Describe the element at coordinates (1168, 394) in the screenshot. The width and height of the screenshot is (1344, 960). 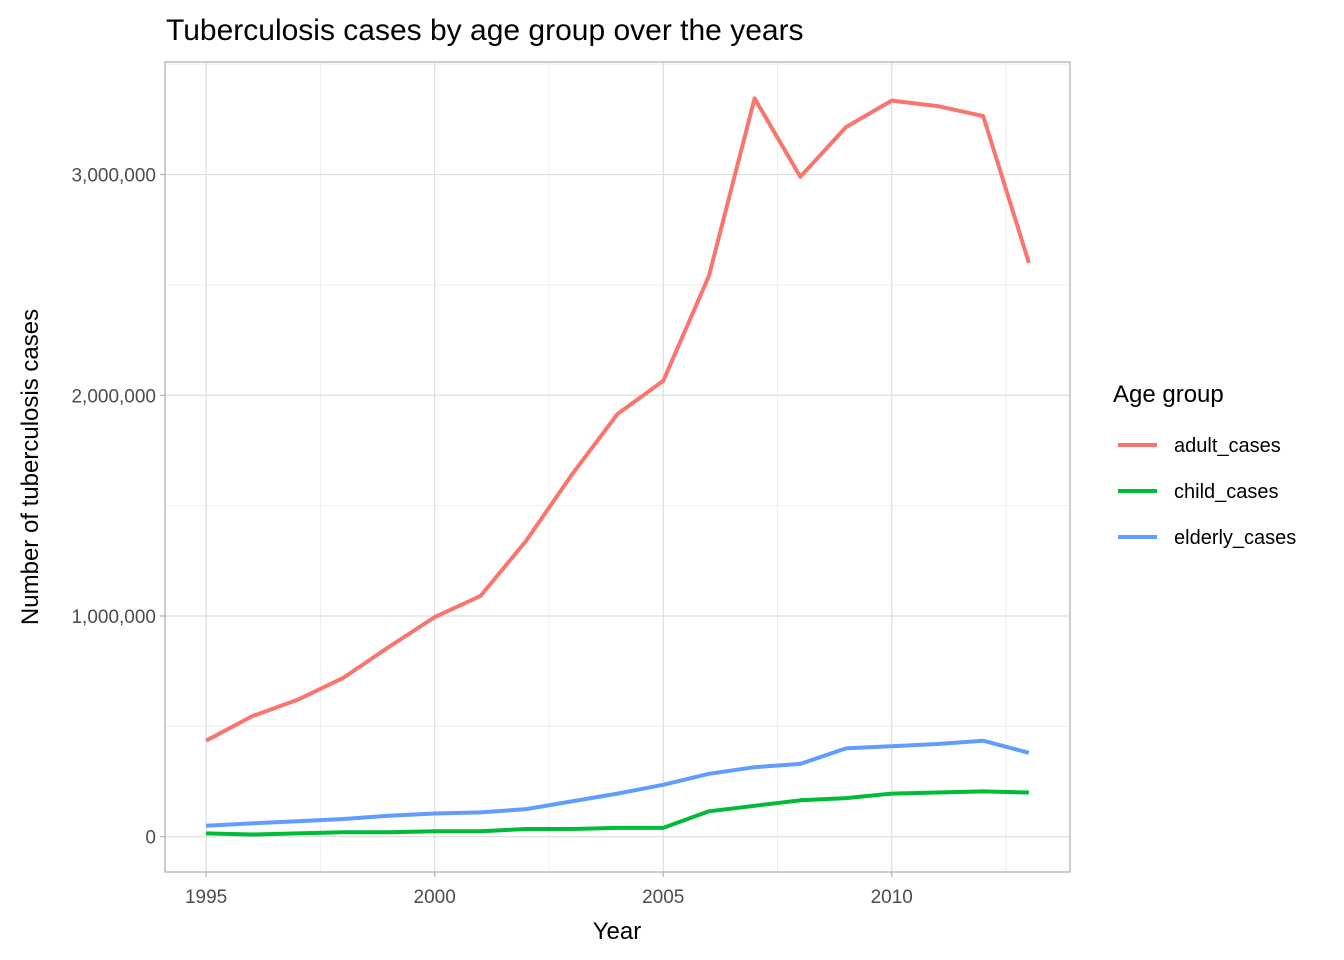
I see `legend-title: Age group` at that location.